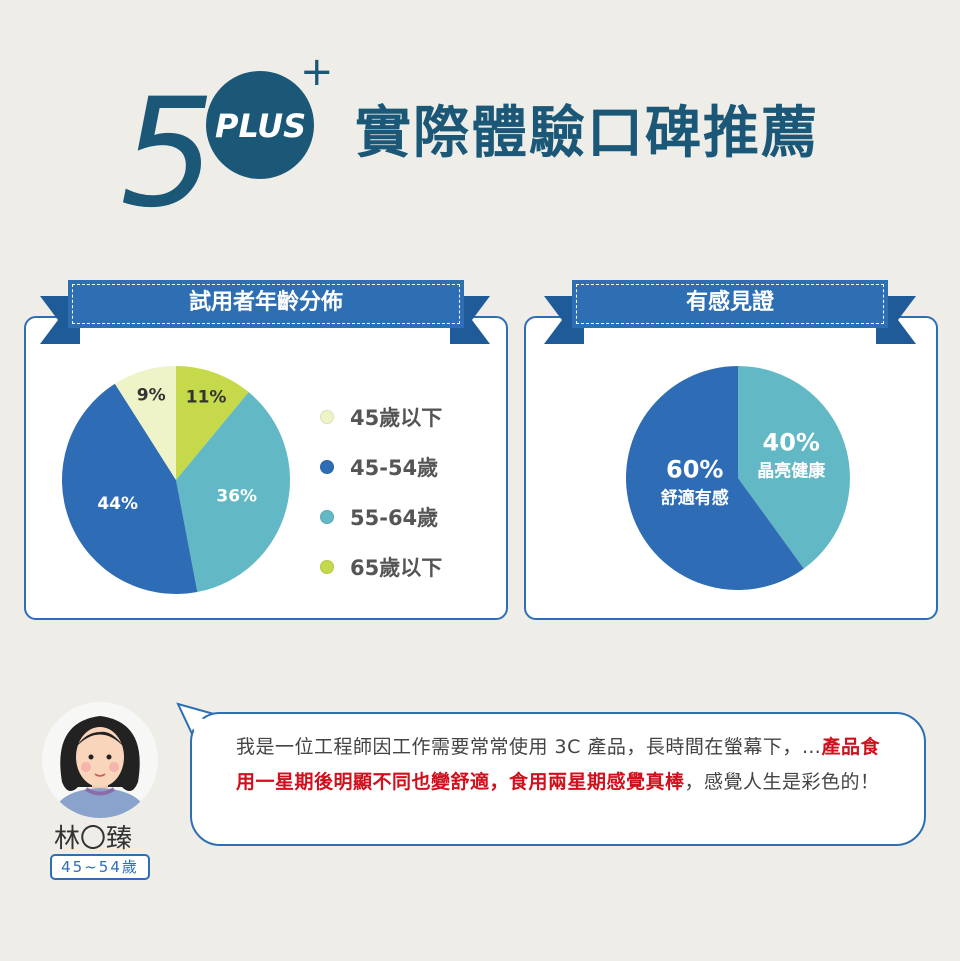 The height and width of the screenshot is (961, 960). I want to click on chart-title: 試用者年齡分佈, so click(265, 302).